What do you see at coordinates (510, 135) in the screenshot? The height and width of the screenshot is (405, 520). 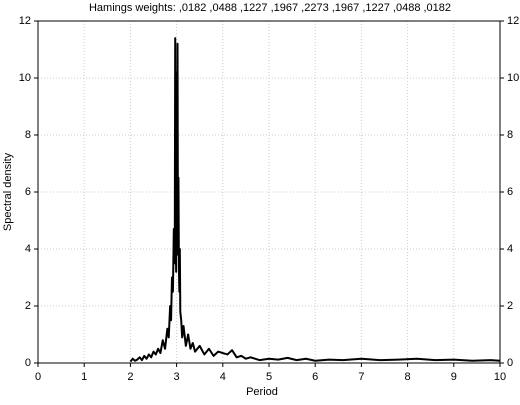 I see `y2-tick-label: 8` at bounding box center [510, 135].